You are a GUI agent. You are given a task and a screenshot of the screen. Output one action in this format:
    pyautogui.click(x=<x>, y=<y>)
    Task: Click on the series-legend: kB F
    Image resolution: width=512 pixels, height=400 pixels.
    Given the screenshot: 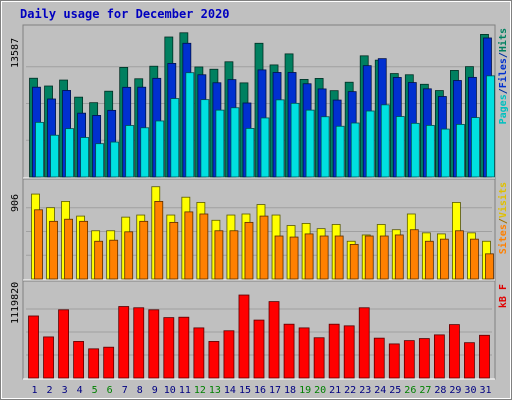 What is the action you would take?
    pyautogui.click(x=503, y=296)
    